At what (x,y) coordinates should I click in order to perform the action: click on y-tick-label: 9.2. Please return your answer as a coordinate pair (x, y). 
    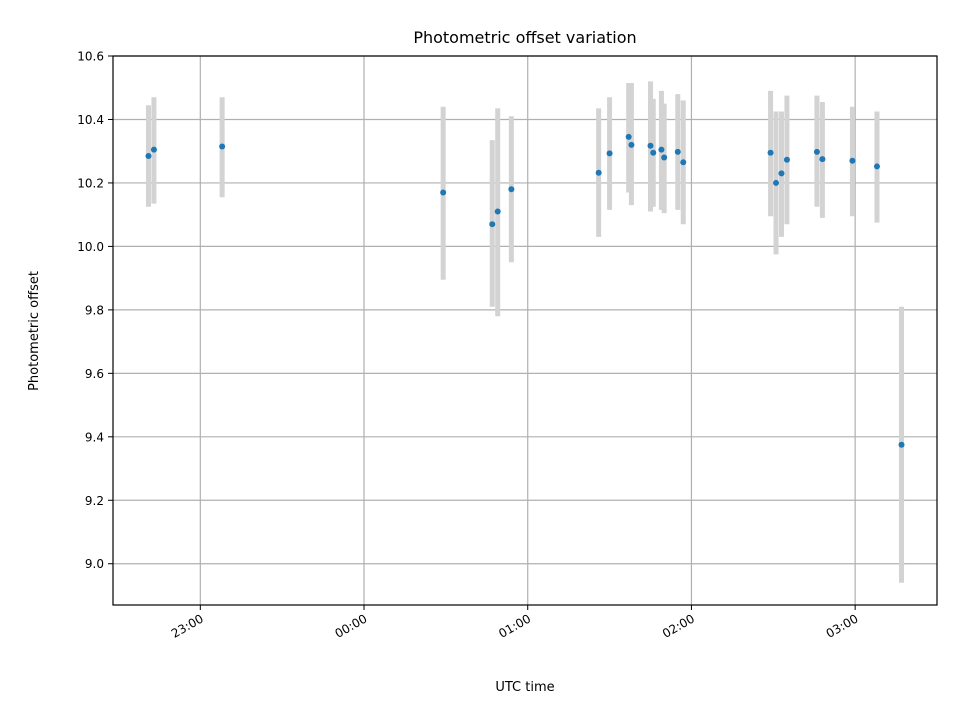
    Looking at the image, I should click on (94, 501).